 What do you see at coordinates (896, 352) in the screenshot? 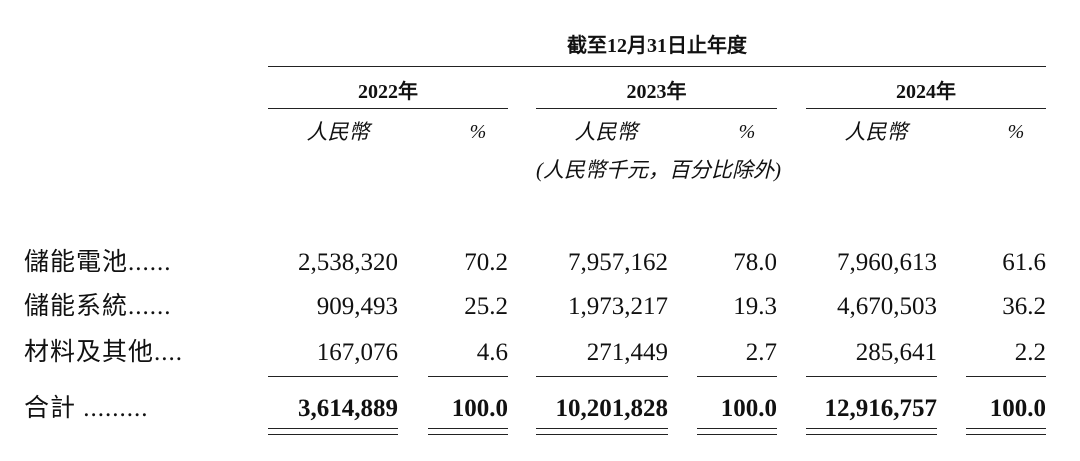
I see `cell: 285,641` at bounding box center [896, 352].